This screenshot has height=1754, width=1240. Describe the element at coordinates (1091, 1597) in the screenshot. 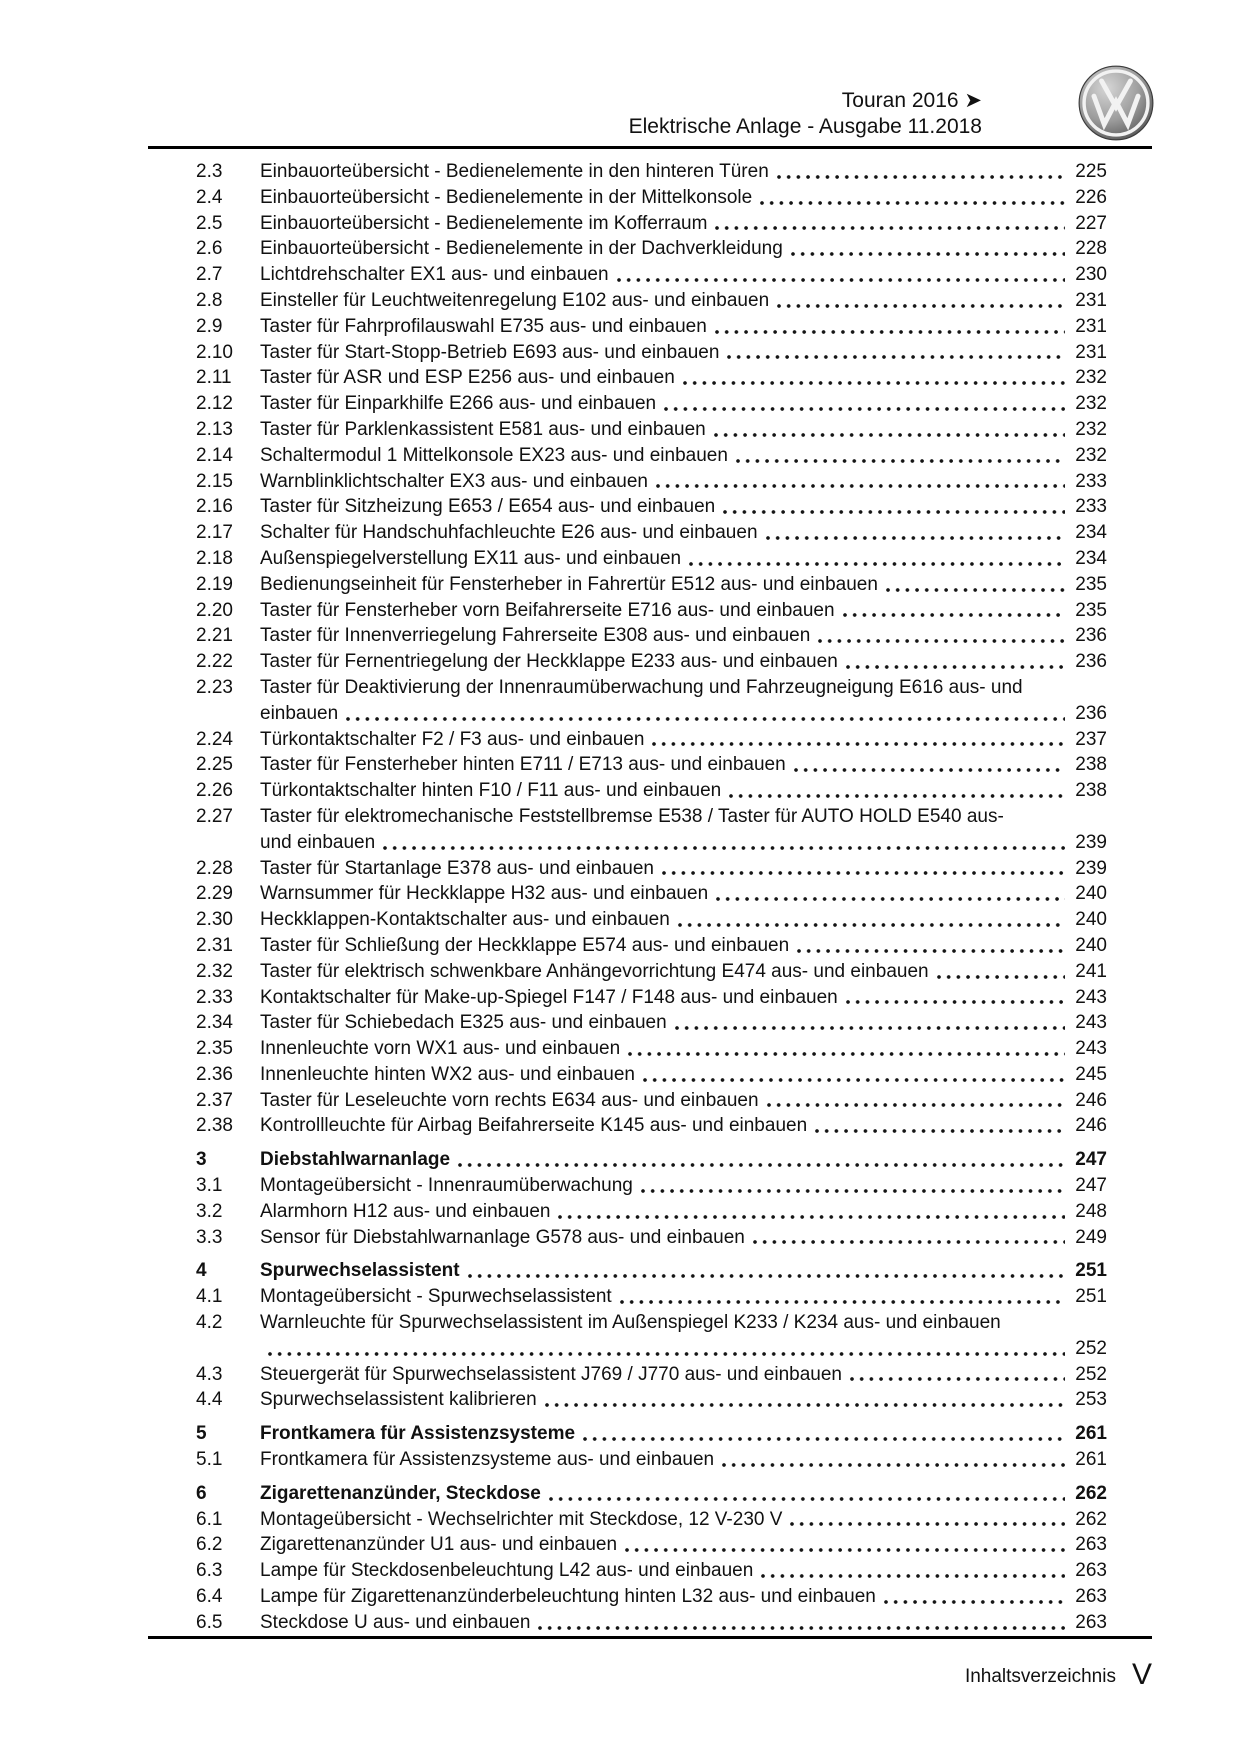

I see `toc-entry-page: 263` at that location.